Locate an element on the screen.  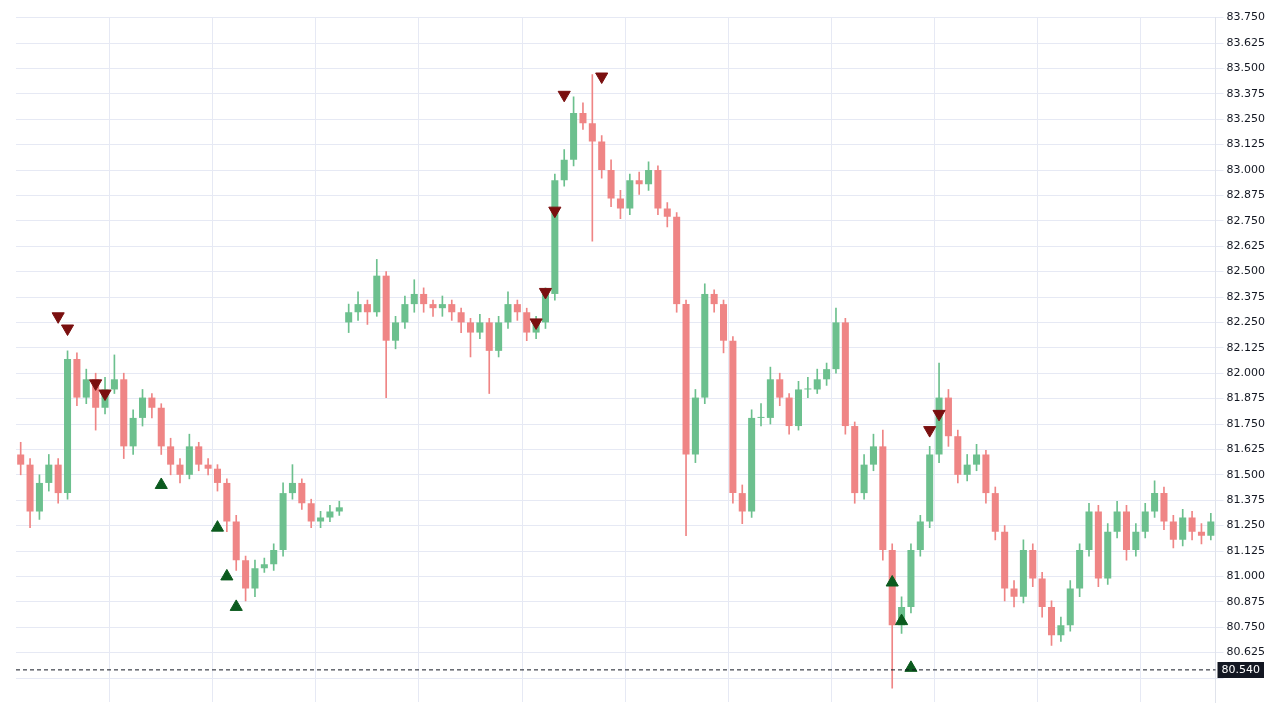
y-tick-label: 83.625 is located at coordinates (1246, 42).